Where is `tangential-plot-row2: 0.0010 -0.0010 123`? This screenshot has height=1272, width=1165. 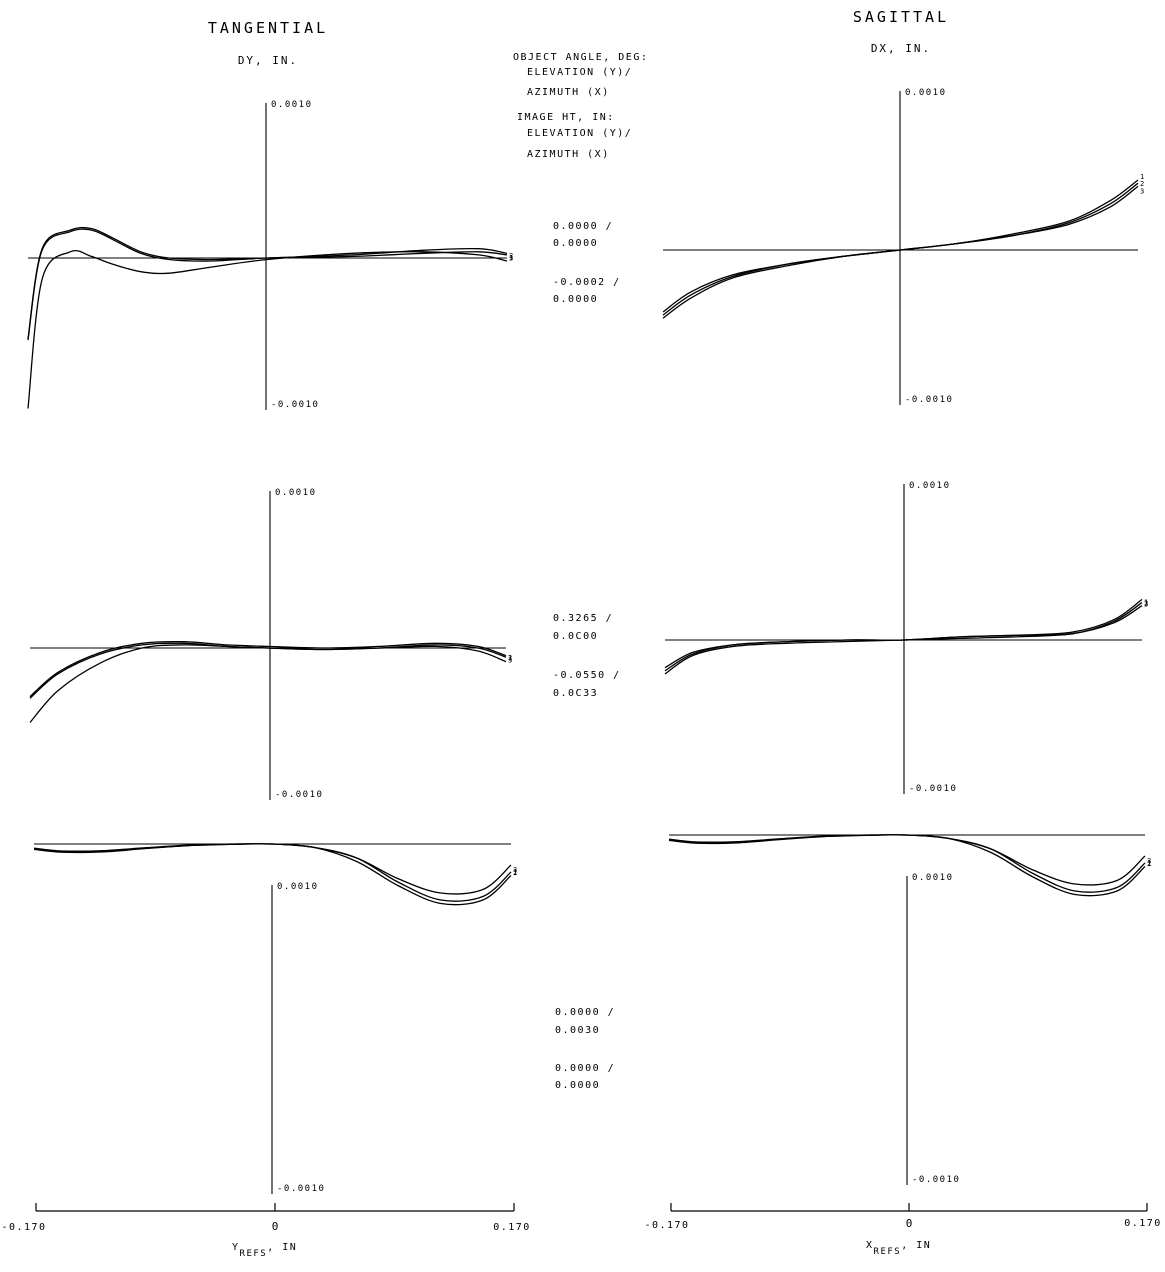 tangential-plot-row2: 0.0010 -0.0010 123 is located at coordinates (270, 644).